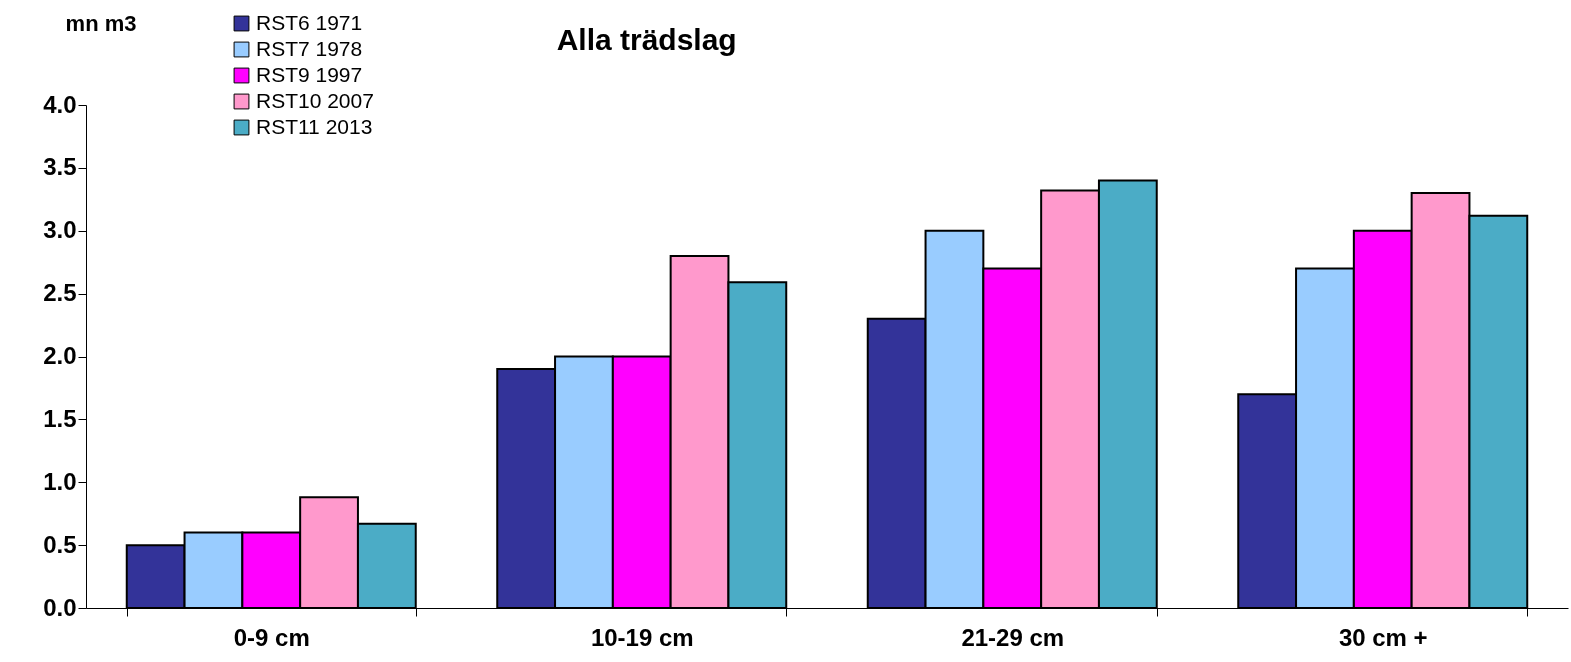 Image resolution: width=1571 pixels, height=662 pixels. I want to click on x-tick-label: 30 cm +, so click(1383, 637).